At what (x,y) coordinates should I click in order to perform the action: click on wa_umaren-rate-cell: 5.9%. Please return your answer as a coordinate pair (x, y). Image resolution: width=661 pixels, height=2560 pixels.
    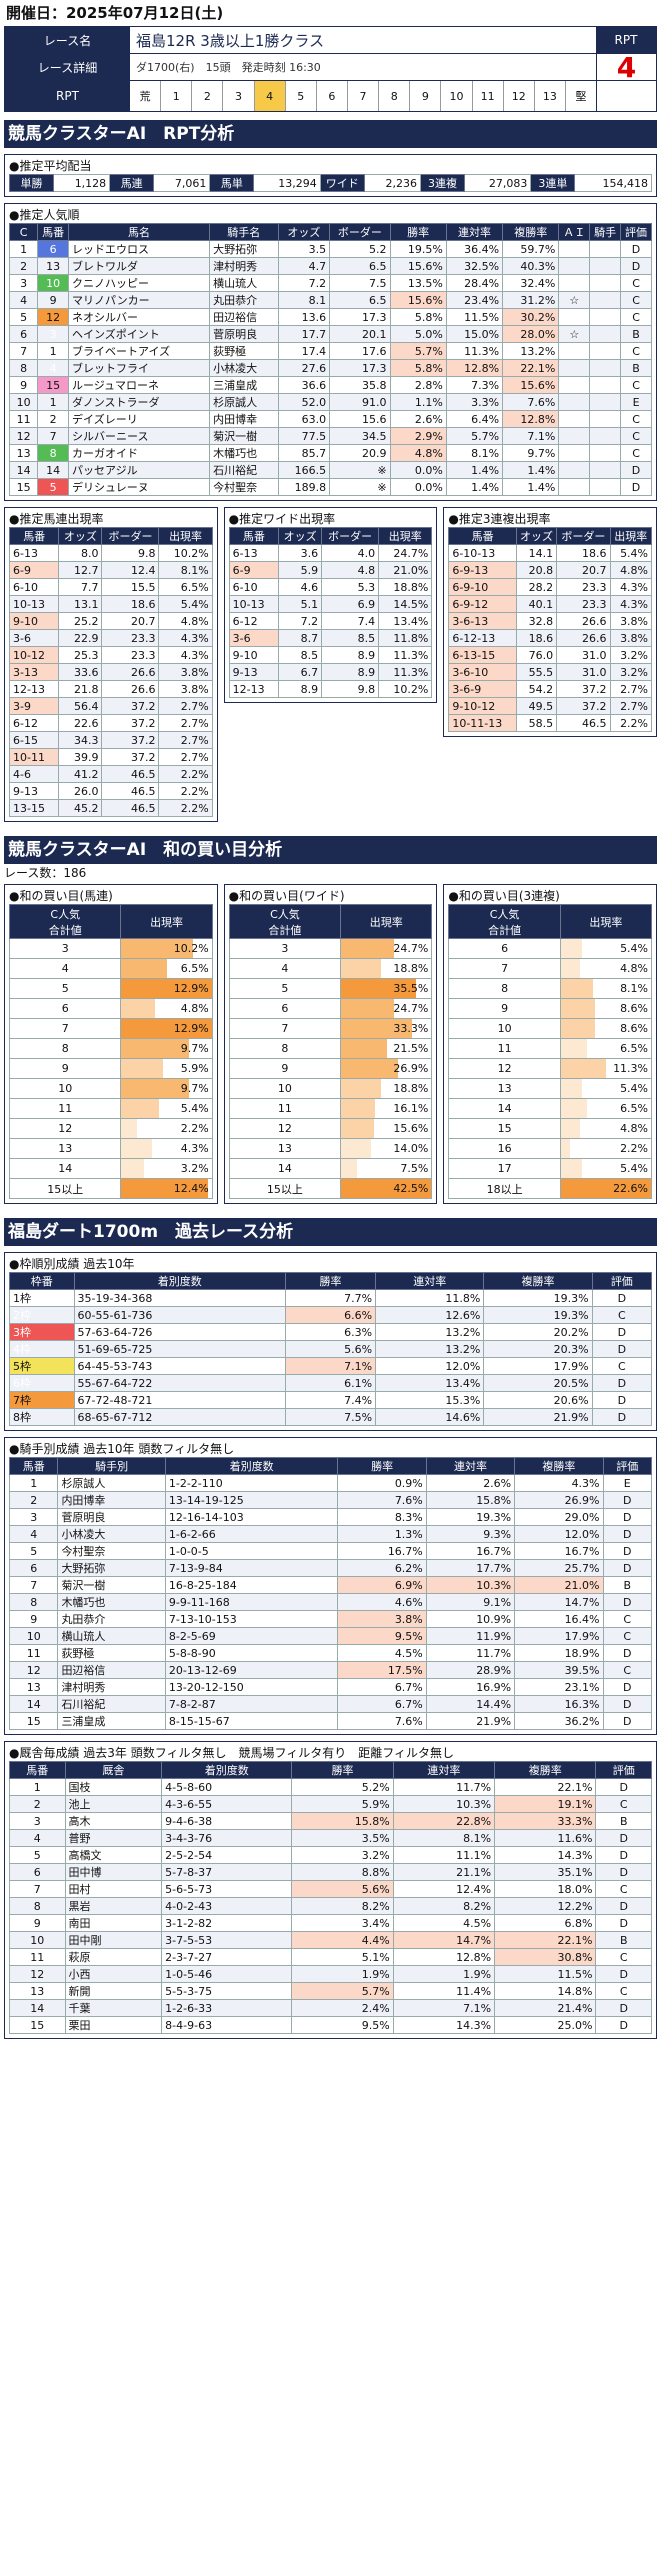
    Looking at the image, I should click on (166, 1068).